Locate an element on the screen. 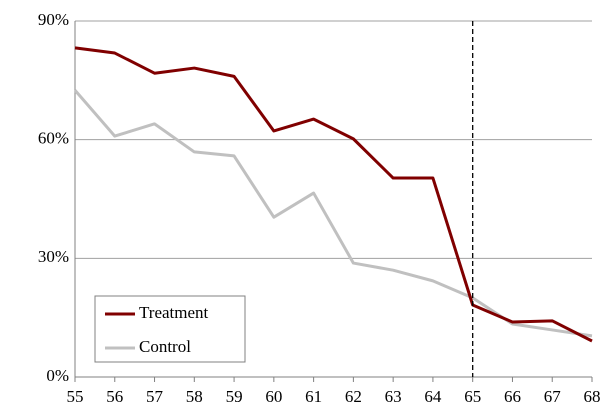  x-tick-label: 64 is located at coordinates (433, 396).